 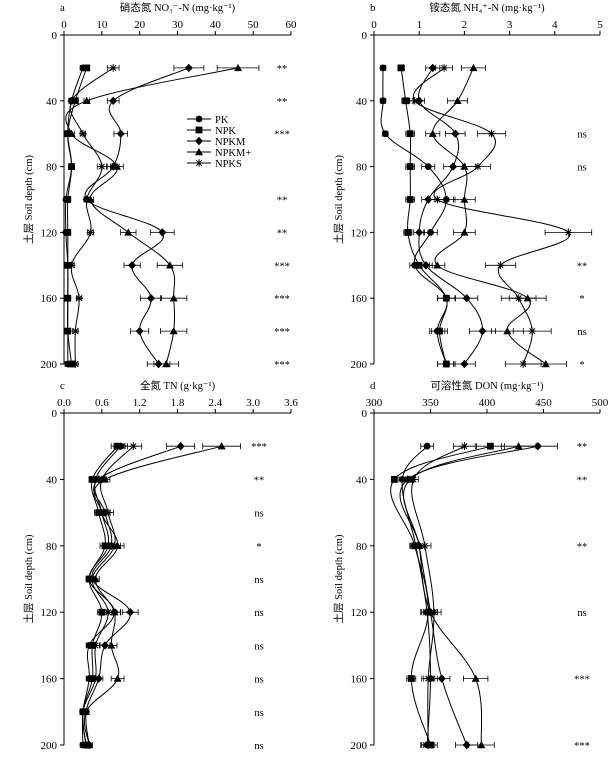 I want to click on y-tick-label: 0, so click(x=55, y=36).